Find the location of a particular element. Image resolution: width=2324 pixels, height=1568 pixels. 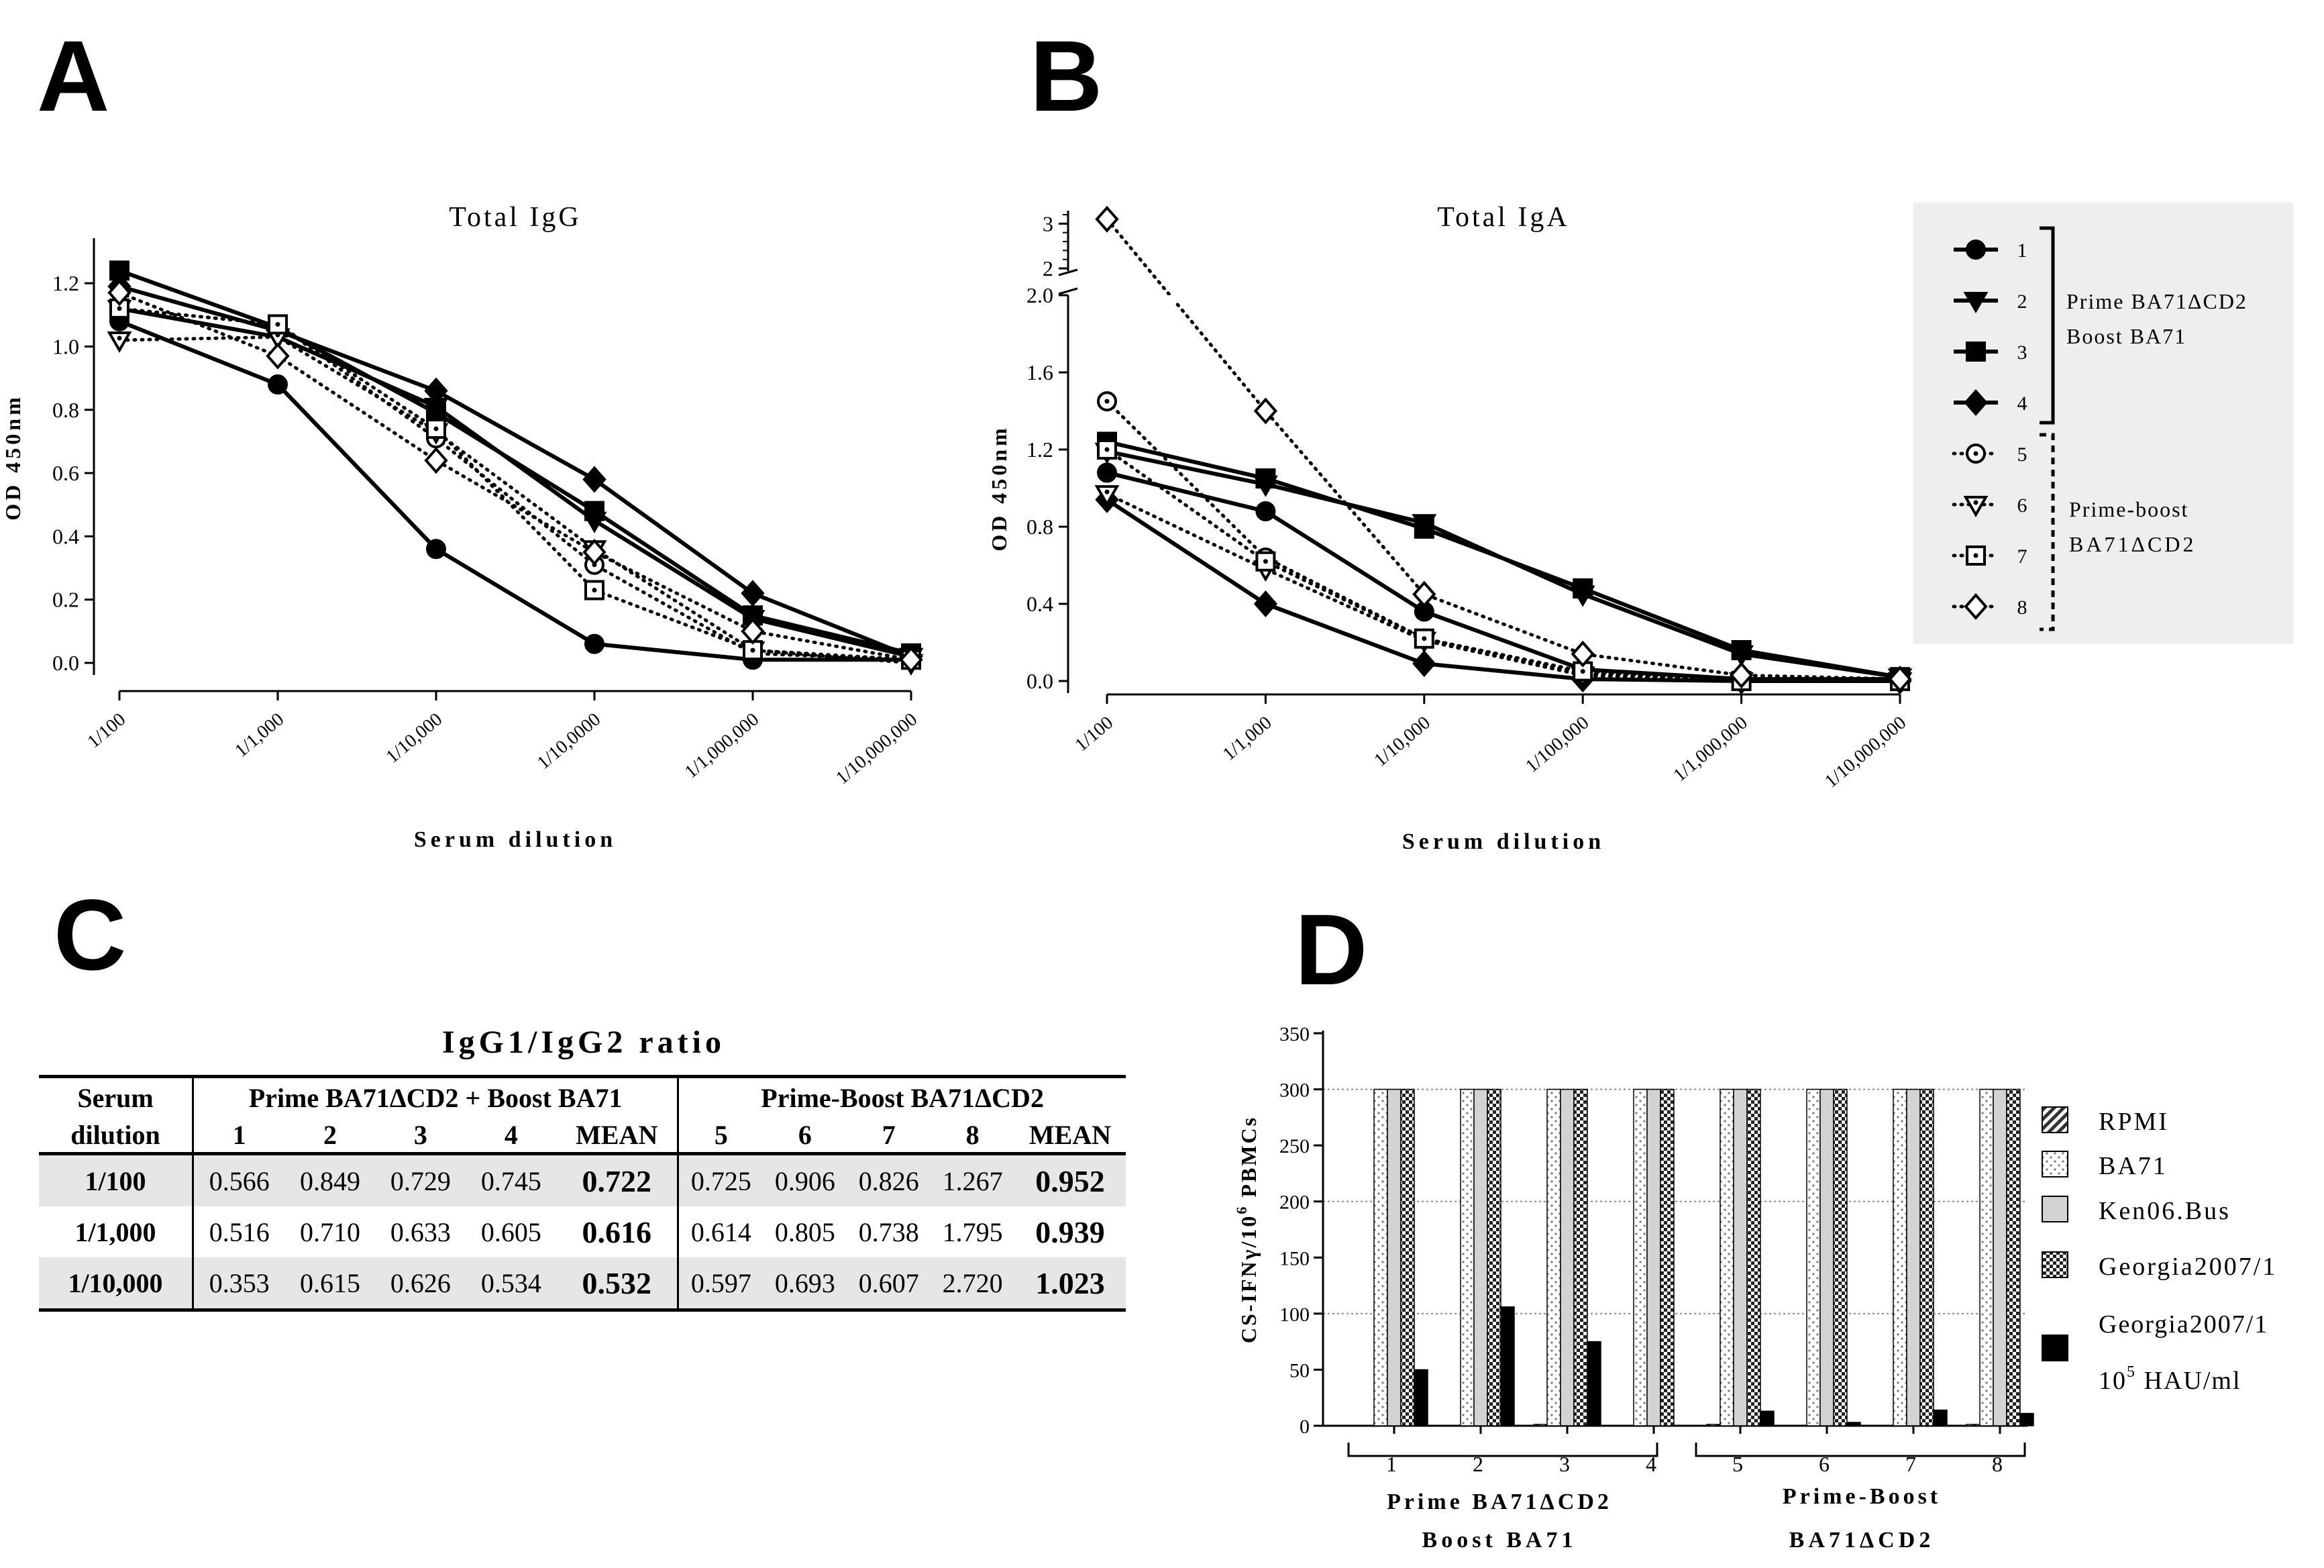

ratio-cell: 0.614 is located at coordinates (720, 1231).